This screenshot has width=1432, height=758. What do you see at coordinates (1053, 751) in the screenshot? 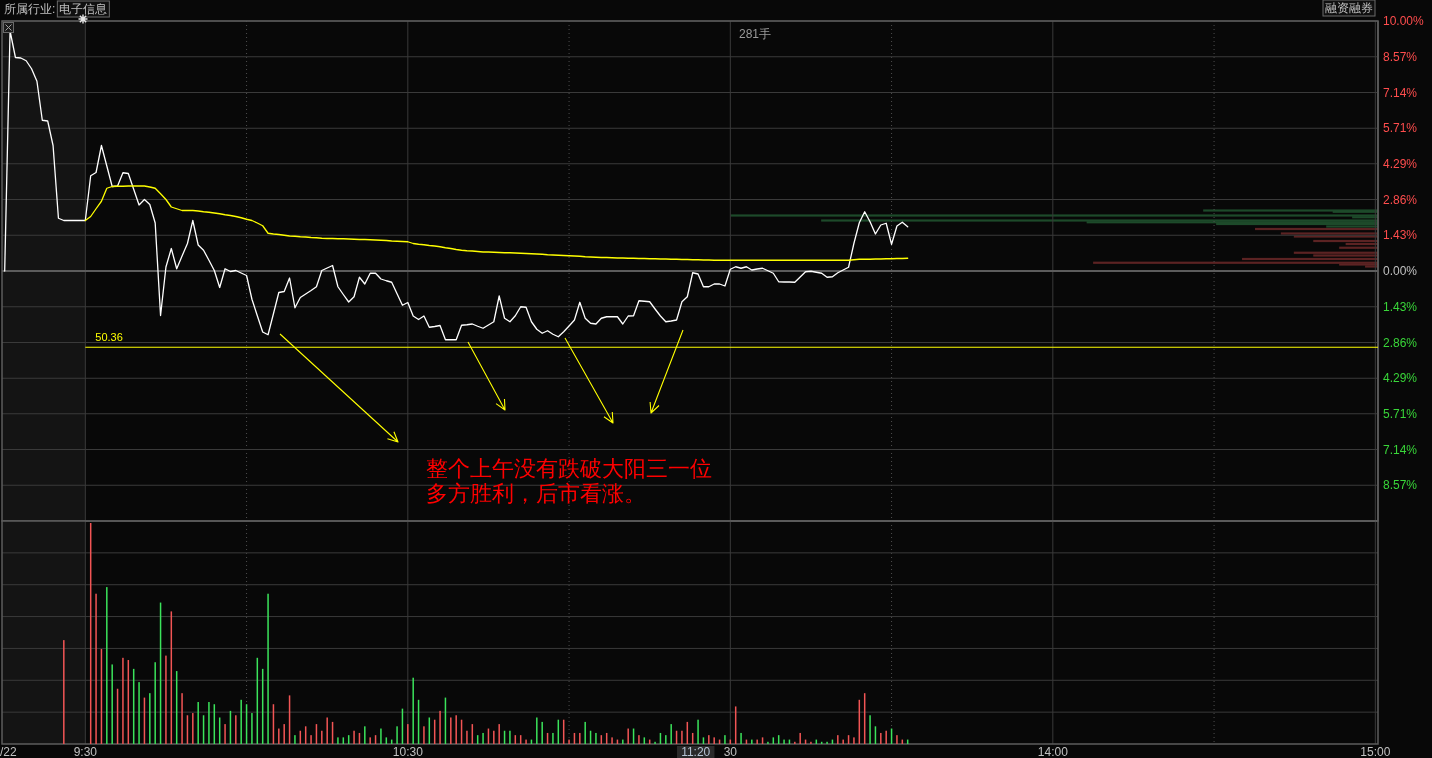
I see `x-tick-label: 14:00` at bounding box center [1053, 751].